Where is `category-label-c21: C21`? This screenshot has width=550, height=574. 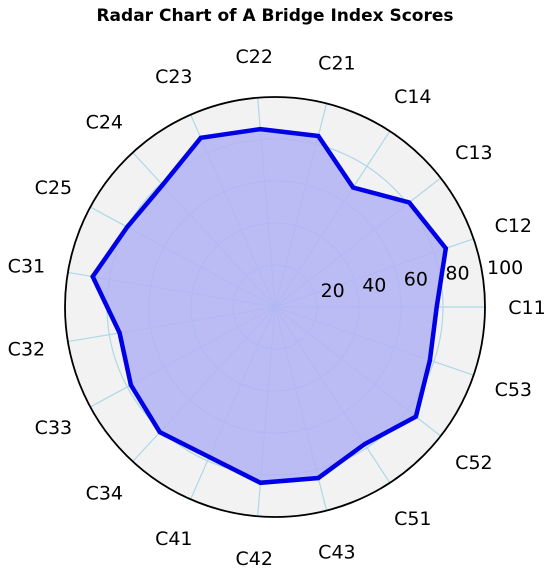
category-label-c21: C21 is located at coordinates (336, 64).